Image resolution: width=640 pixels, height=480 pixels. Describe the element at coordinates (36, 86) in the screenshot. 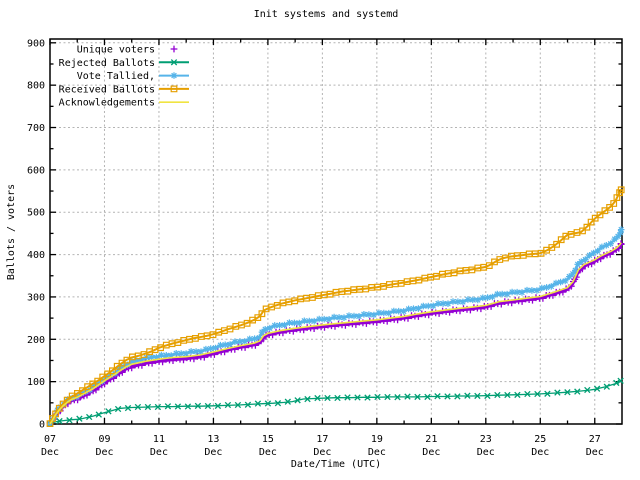

I see `y-tick-label: 800` at that location.